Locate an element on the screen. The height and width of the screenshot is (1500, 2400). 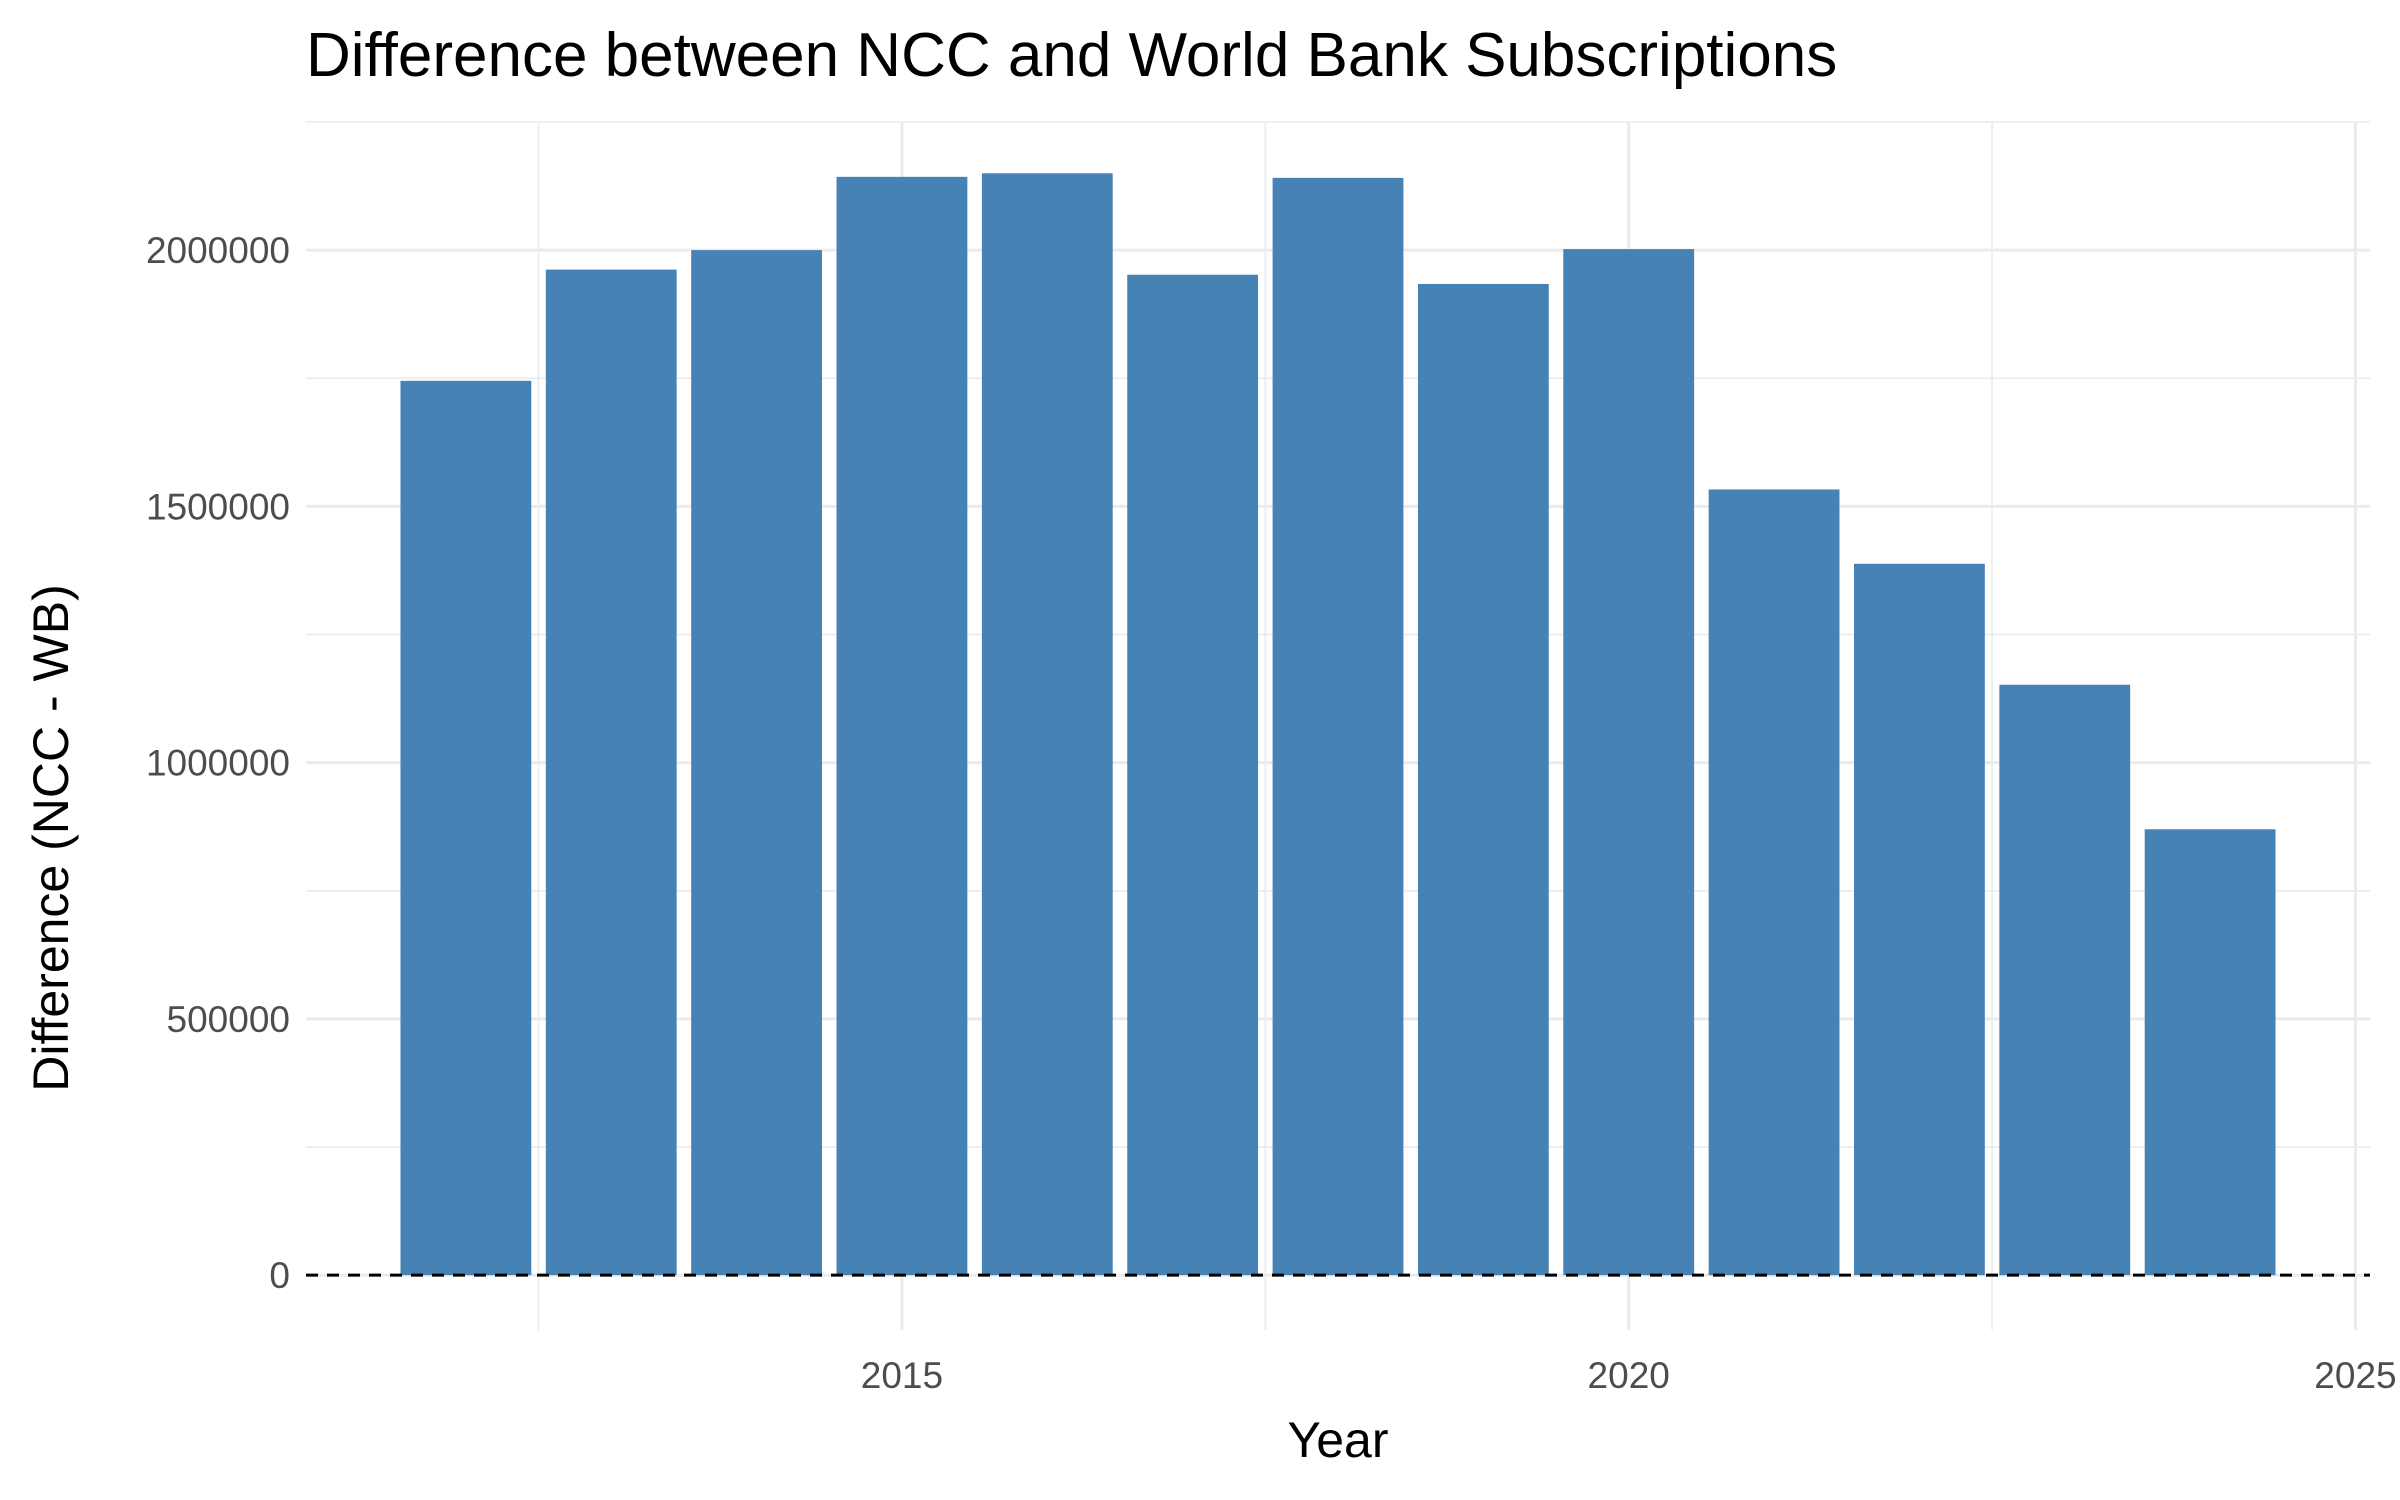
y-tick-label: 2000000 is located at coordinates (218, 250).